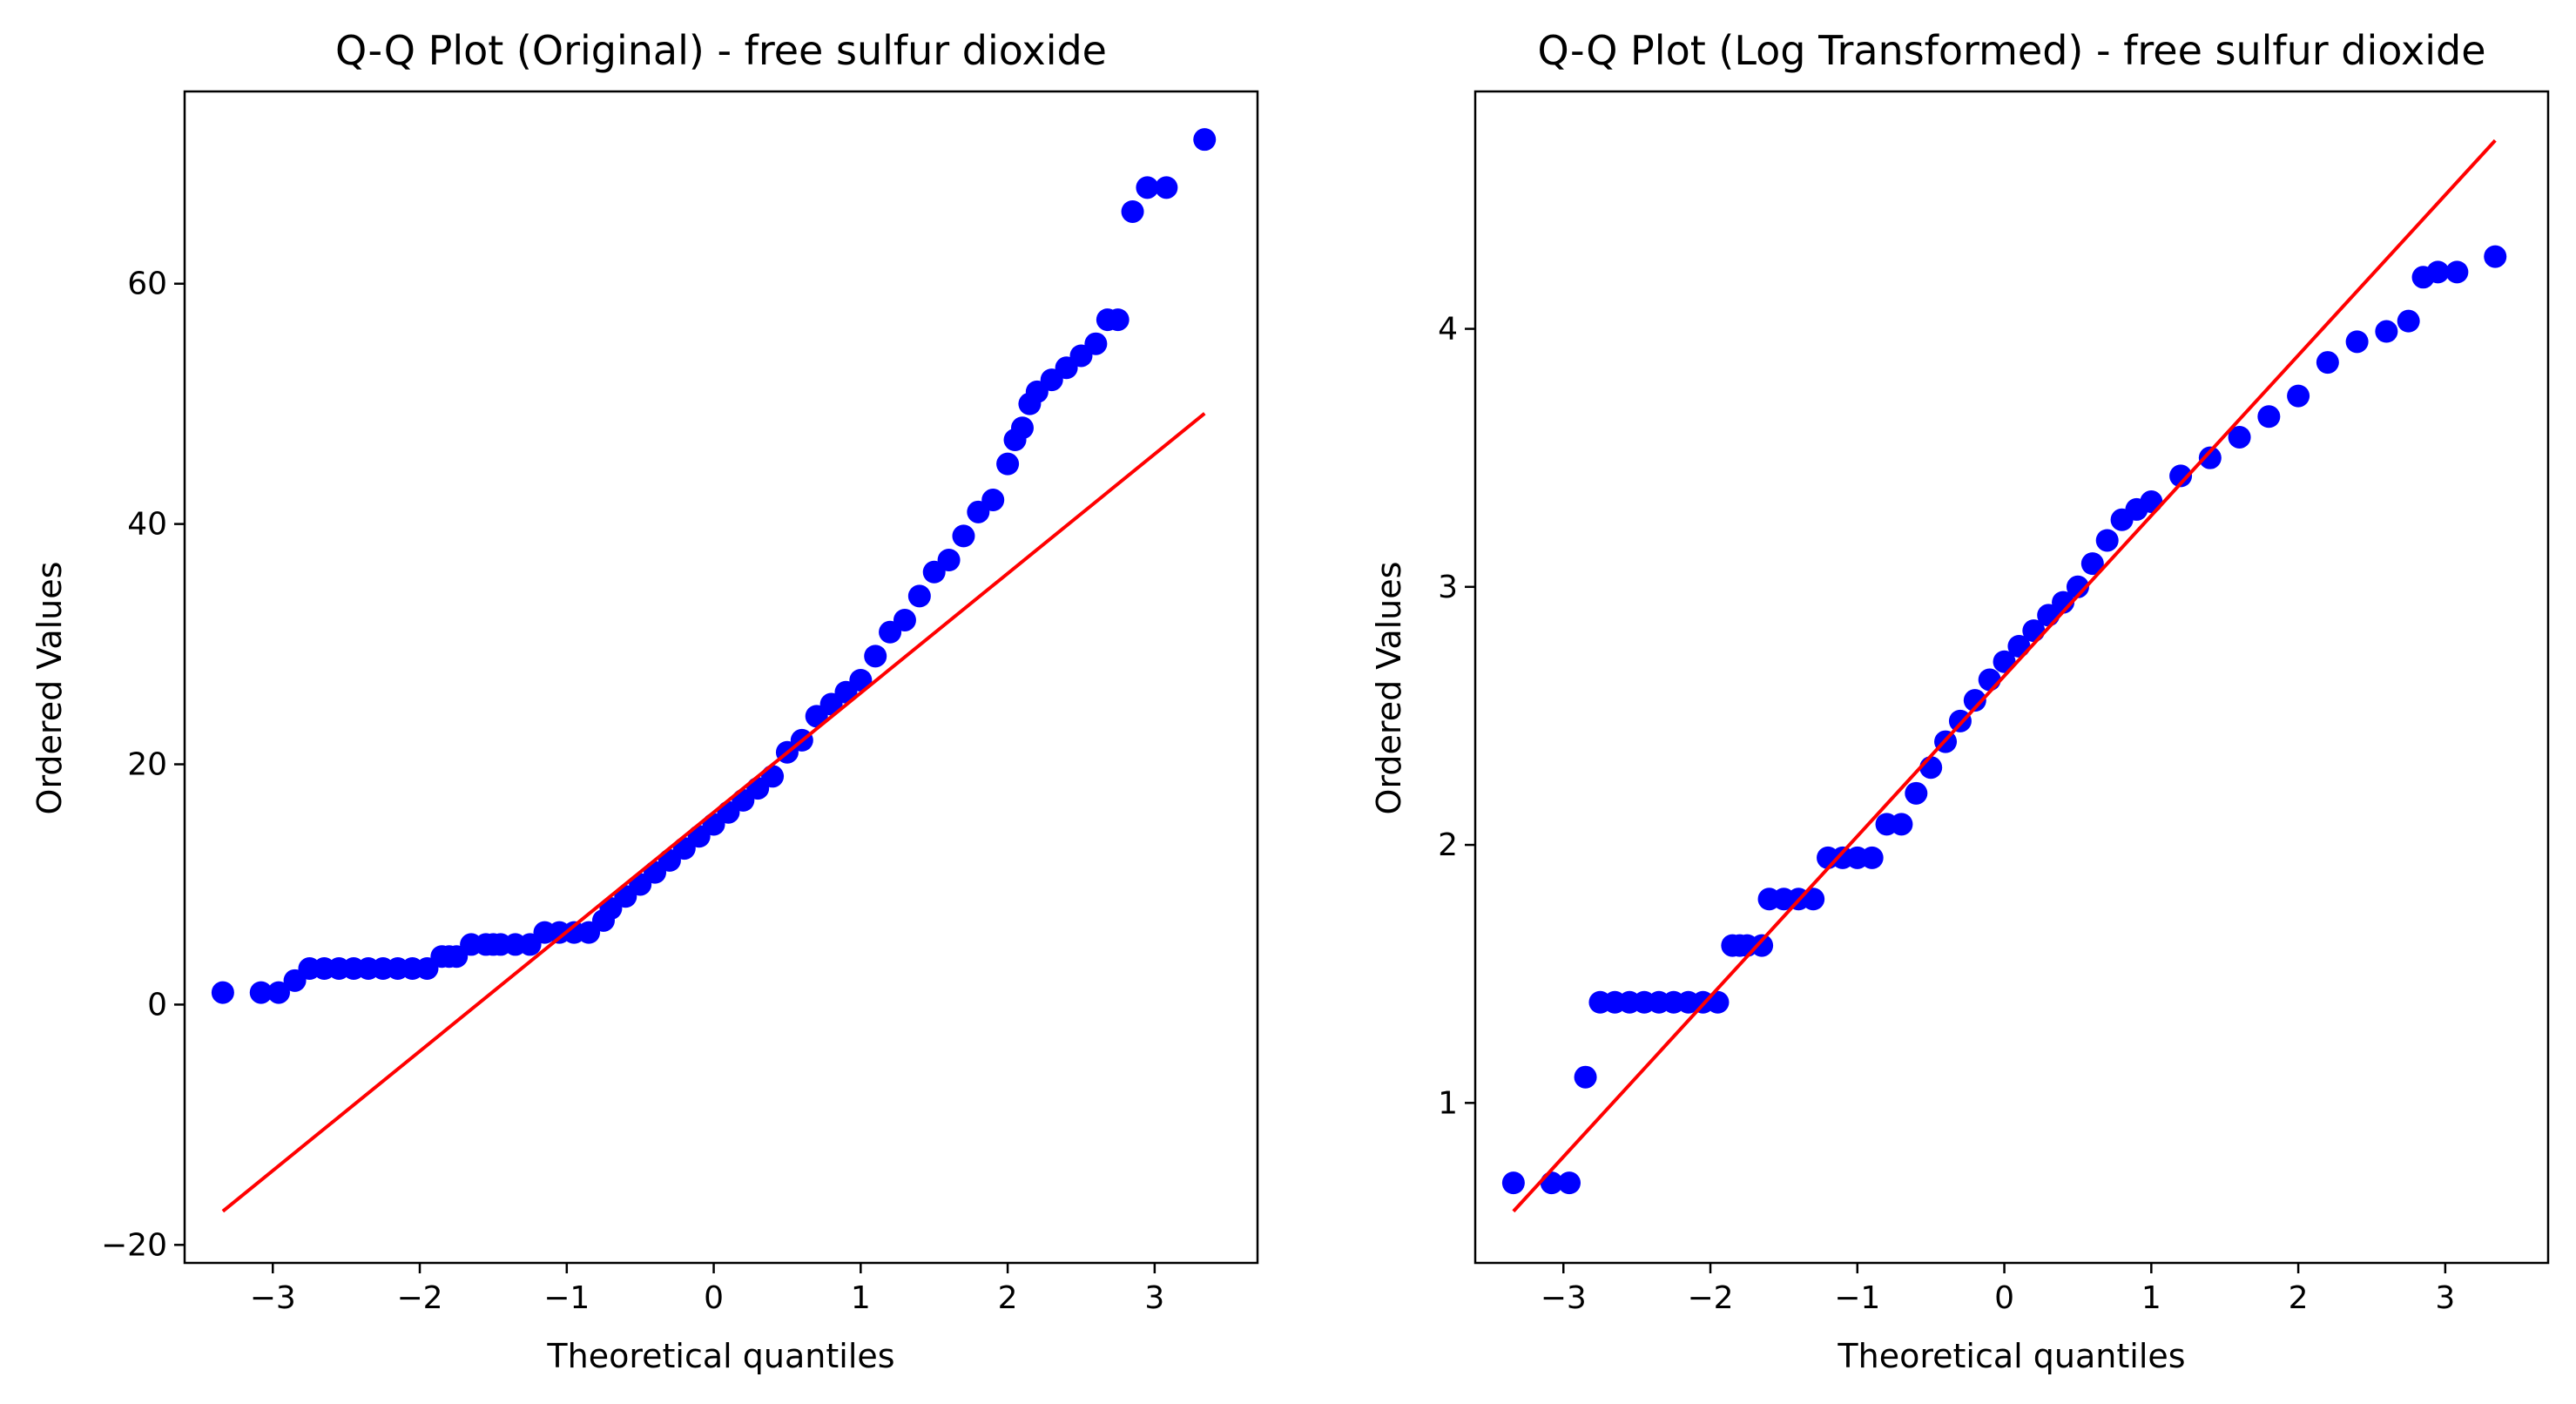  Describe the element at coordinates (147, 525) in the screenshot. I see `y-tick-label: 40` at that location.